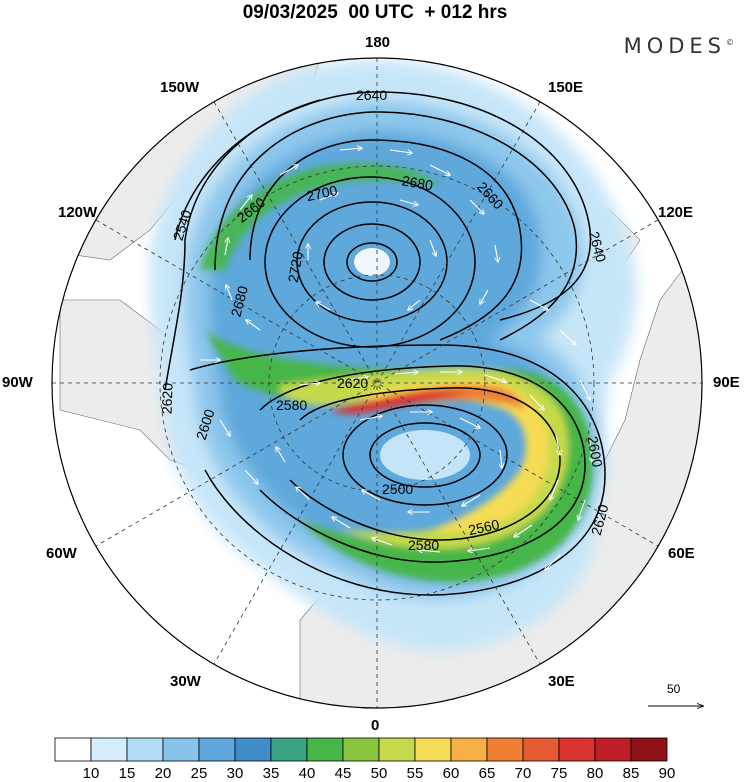 This screenshot has height=782, width=750. What do you see at coordinates (78, 212) in the screenshot?
I see `lon-label-120w: 120W` at bounding box center [78, 212].